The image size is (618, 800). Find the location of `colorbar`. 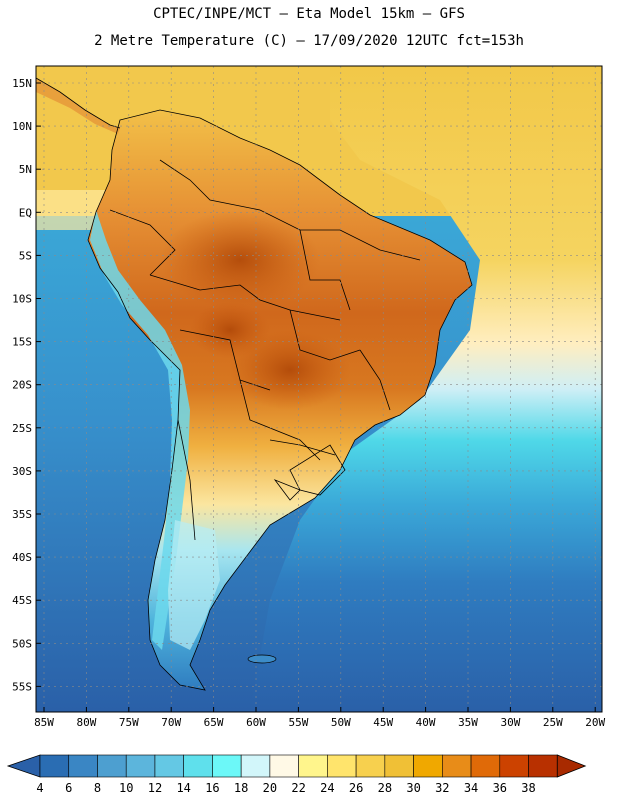

colorbar is located at coordinates (296, 766).